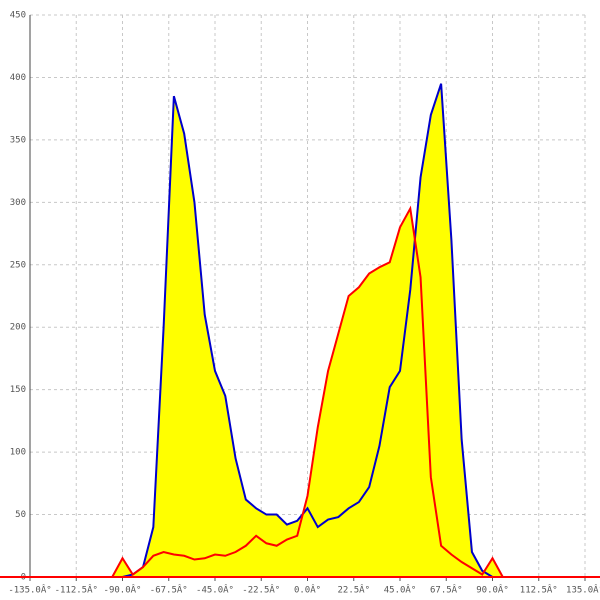  Describe the element at coordinates (18, 203) in the screenshot. I see `y-tick-label: 300` at that location.